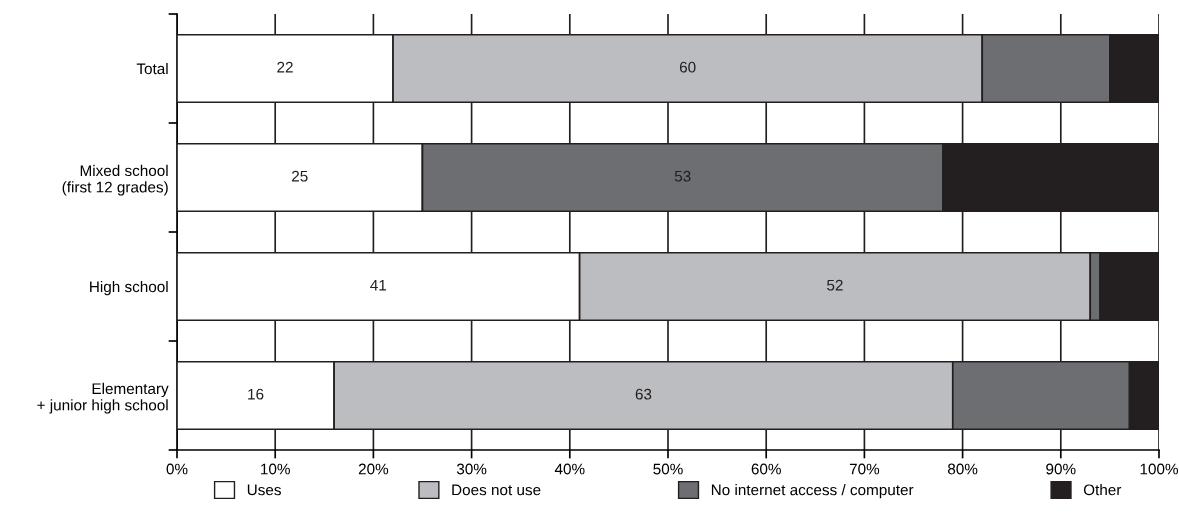  Describe the element at coordinates (264, 490) in the screenshot. I see `legend-label: Uses` at that location.